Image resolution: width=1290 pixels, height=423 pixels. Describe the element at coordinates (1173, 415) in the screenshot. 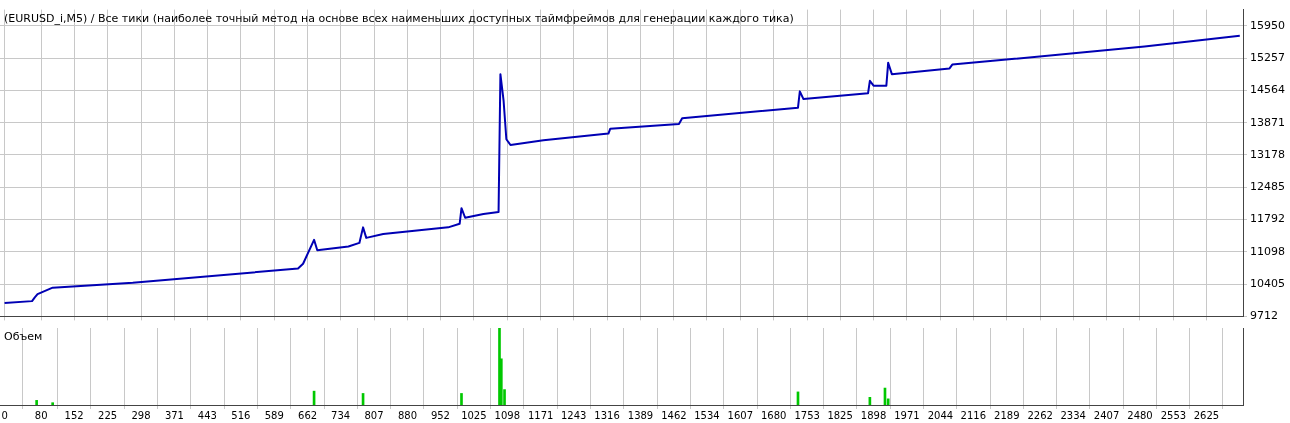

I see `x-tick-label: 2553` at that location.